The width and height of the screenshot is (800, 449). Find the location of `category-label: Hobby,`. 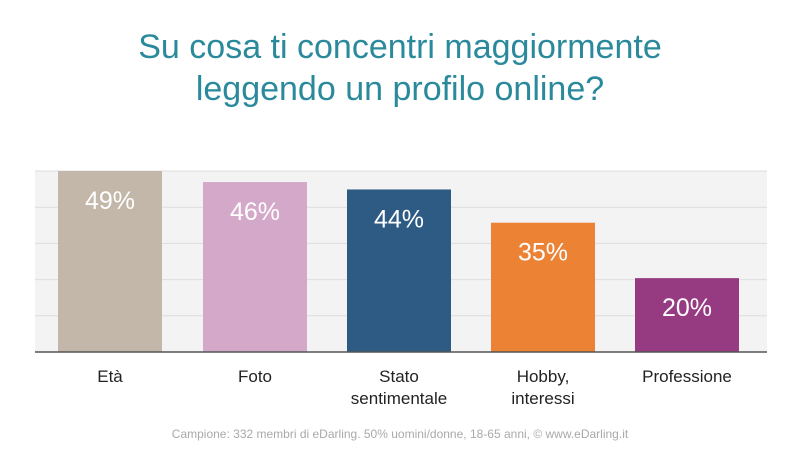

category-label: Hobby, is located at coordinates (543, 376).